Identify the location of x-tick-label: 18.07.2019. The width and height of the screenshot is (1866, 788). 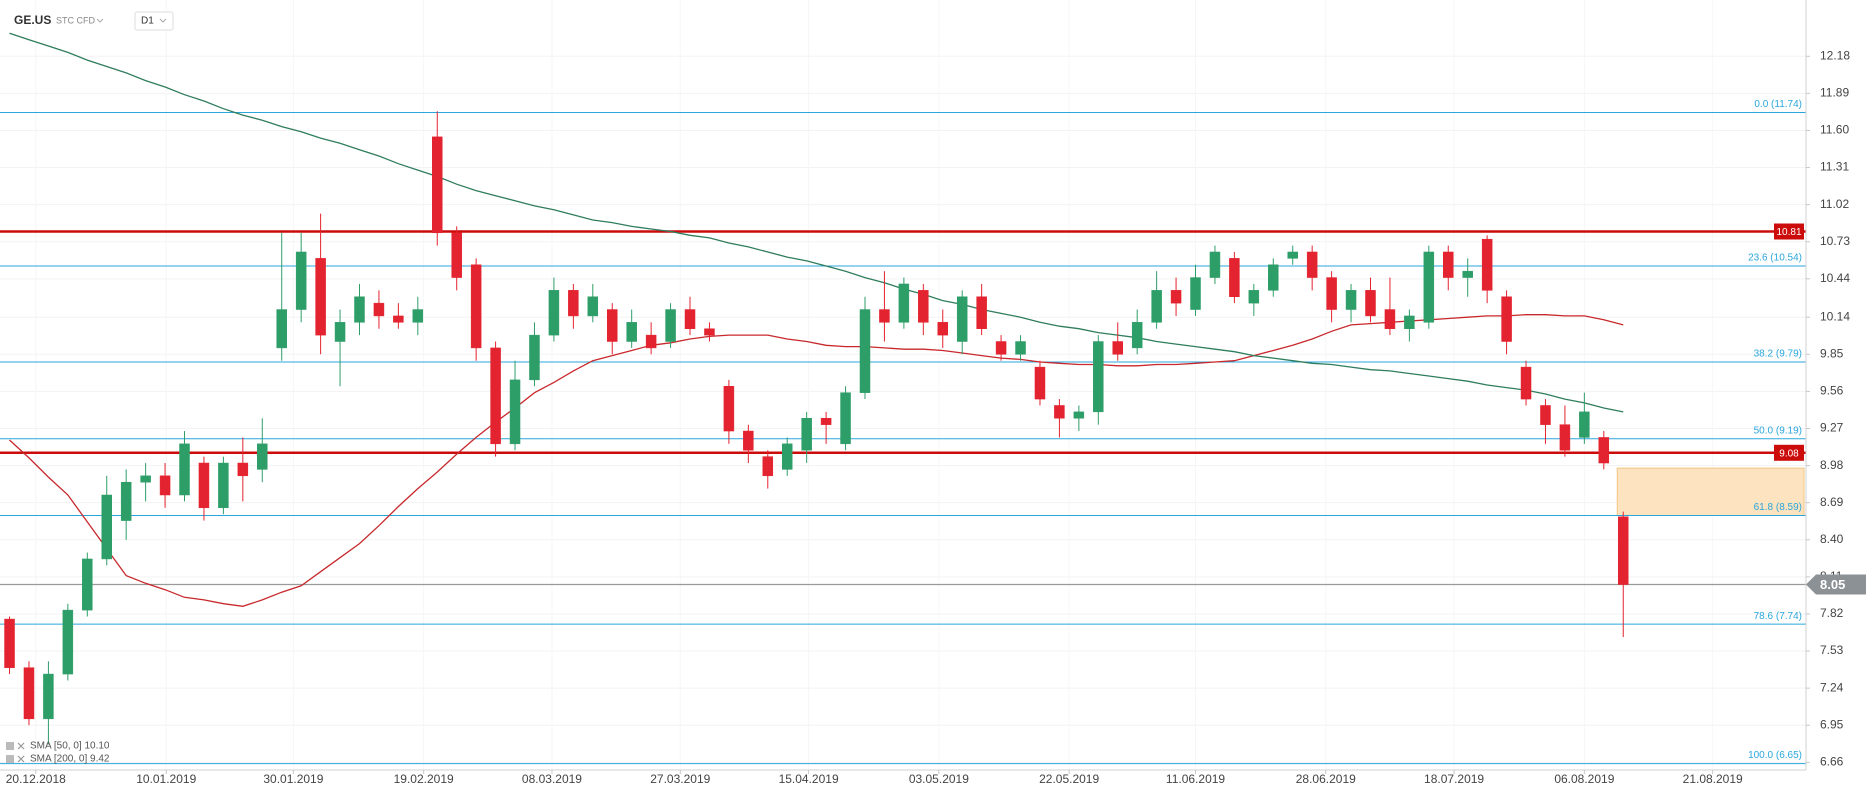
(1454, 779).